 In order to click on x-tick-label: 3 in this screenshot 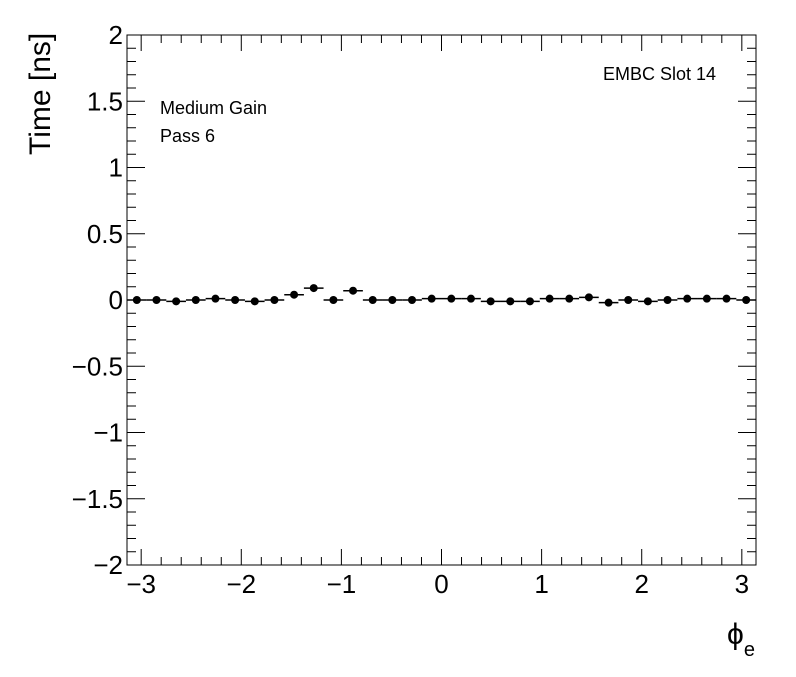, I will do `click(742, 584)`.